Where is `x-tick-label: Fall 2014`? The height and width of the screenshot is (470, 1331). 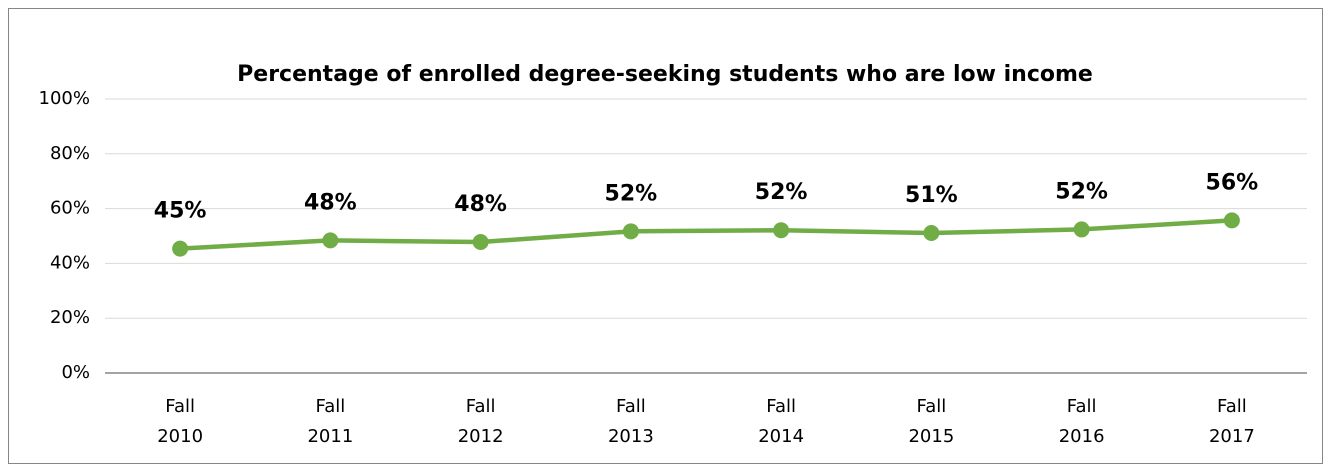
x-tick-label: Fall 2014 is located at coordinates (781, 421).